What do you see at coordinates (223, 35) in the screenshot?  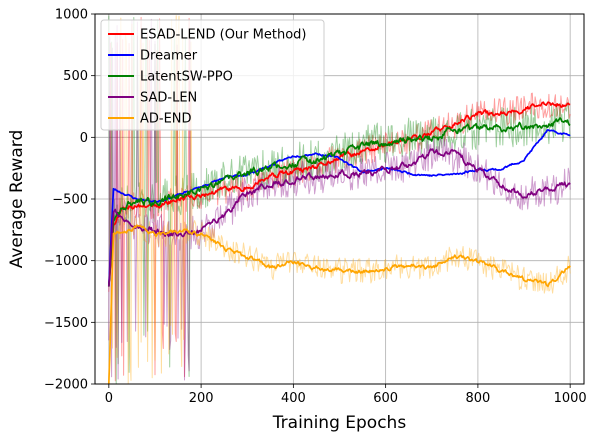 I see `legend-label: ESAD-LEND (Our Method)` at bounding box center [223, 35].